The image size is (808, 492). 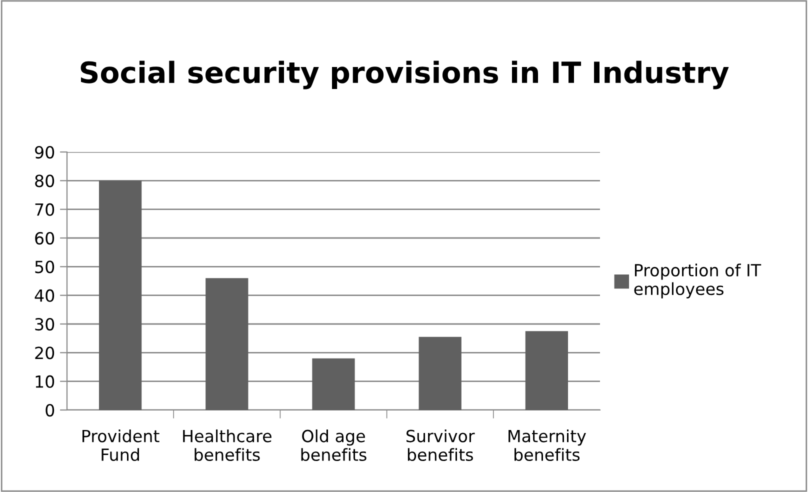 I want to click on x-tick-label: Old age benefits, so click(x=333, y=445).